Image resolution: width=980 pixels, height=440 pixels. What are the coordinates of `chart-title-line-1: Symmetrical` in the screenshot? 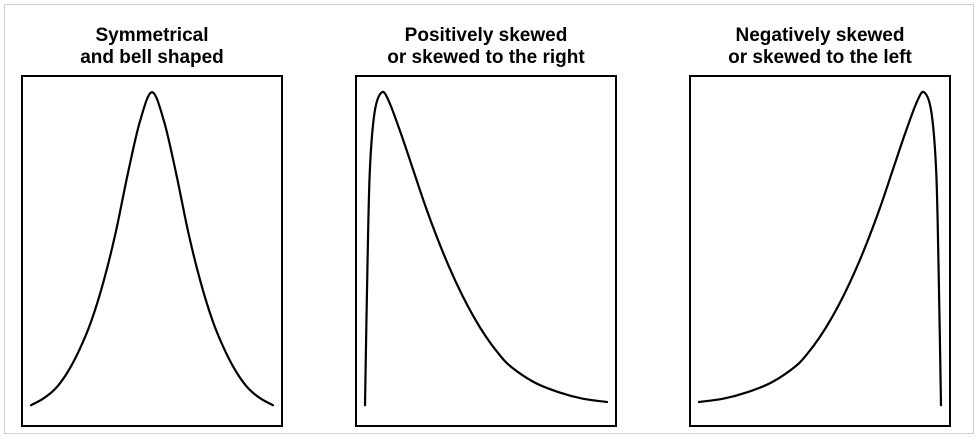 It's located at (152, 35).